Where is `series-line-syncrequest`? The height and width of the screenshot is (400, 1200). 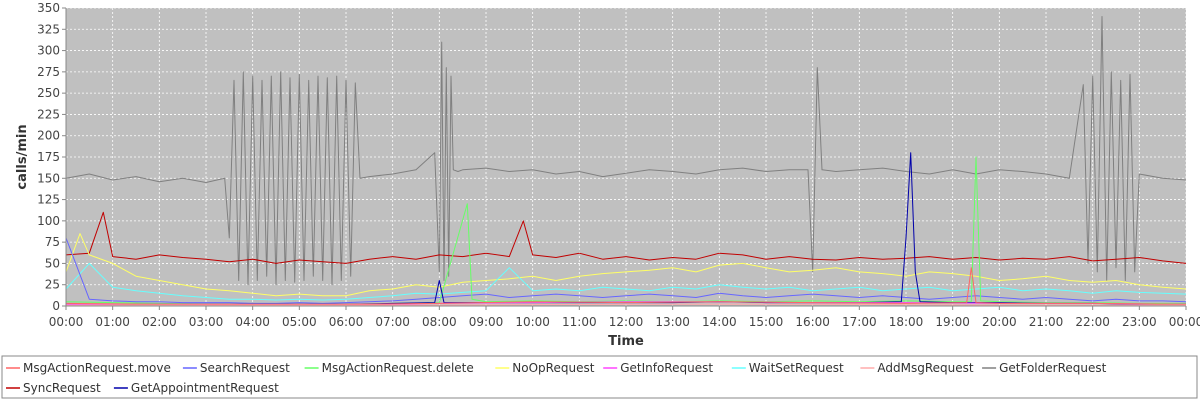
series-line-syncrequest is located at coordinates (626, 237).